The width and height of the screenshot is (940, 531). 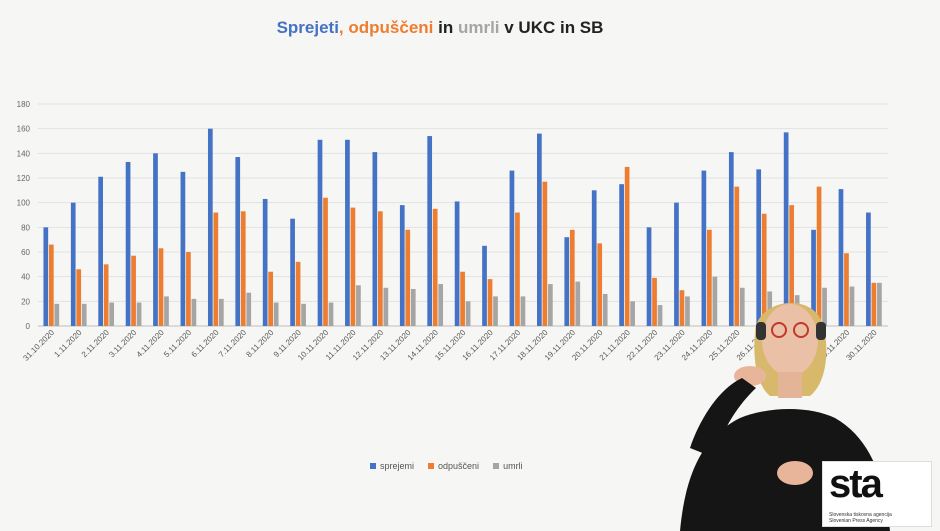 What do you see at coordinates (373, 466) in the screenshot?
I see `legend-swatch-sprejemi` at bounding box center [373, 466].